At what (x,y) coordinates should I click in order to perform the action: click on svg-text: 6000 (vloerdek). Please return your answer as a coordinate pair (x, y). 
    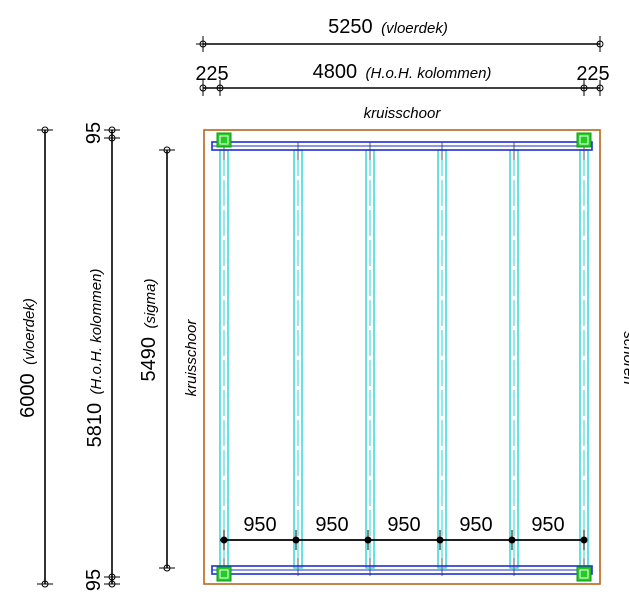
    Looking at the image, I should click on (28, 358).